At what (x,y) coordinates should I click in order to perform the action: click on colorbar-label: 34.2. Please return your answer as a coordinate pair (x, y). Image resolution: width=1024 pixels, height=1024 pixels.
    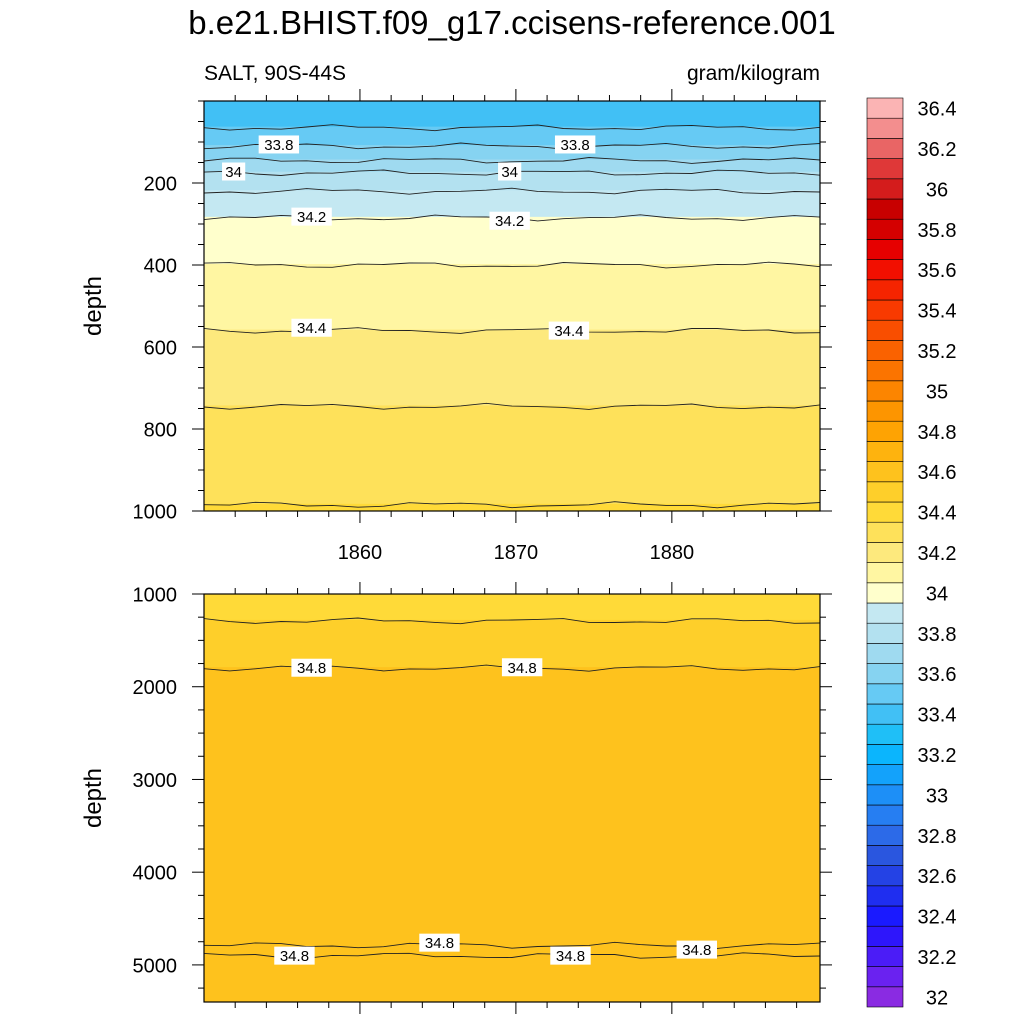
    Looking at the image, I should click on (937, 554).